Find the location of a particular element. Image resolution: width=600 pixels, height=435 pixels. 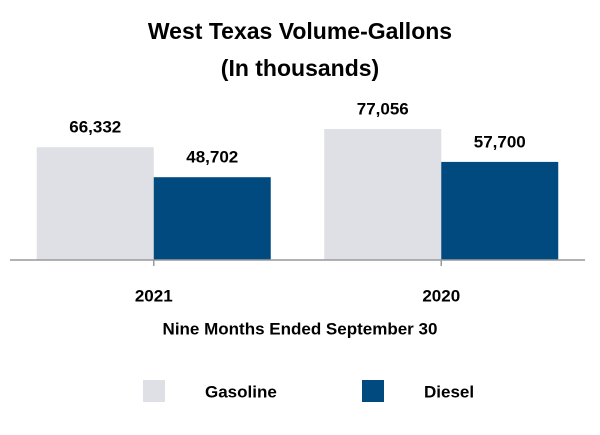

value-label: 66,332 is located at coordinates (95, 127).